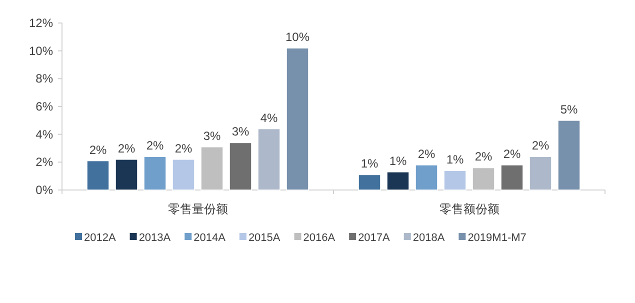 This screenshot has height=303, width=635. Describe the element at coordinates (45, 190) in the screenshot. I see `y-tick-label: 0%` at that location.